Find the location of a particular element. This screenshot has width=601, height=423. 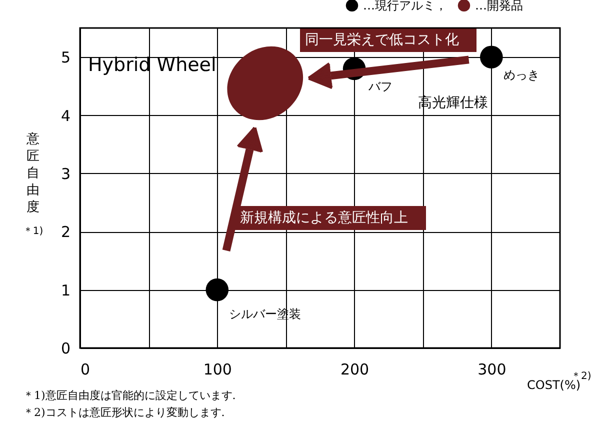

text: ＊1)意匠自由度は官能的に設定しています. is located at coordinates (129, 395).